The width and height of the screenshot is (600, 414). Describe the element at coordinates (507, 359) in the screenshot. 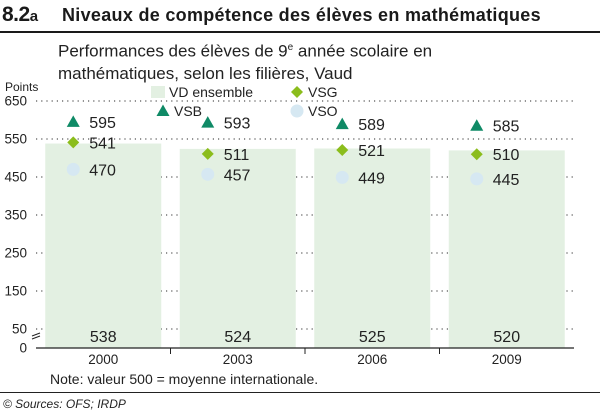

I see `x-tick-label: 2009` at that location.